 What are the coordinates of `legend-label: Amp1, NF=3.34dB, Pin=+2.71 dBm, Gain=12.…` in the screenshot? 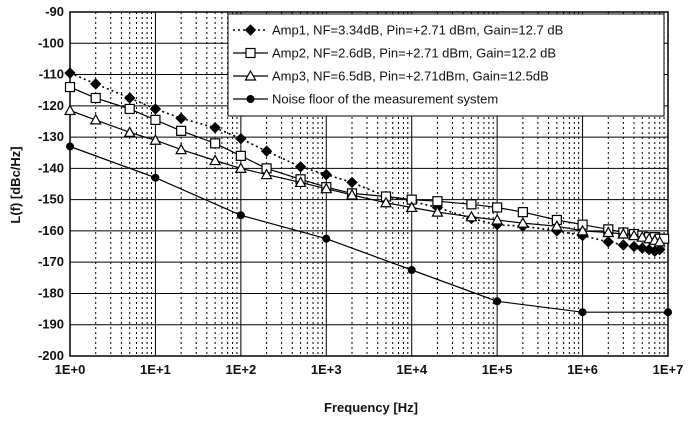 It's located at (417, 30).